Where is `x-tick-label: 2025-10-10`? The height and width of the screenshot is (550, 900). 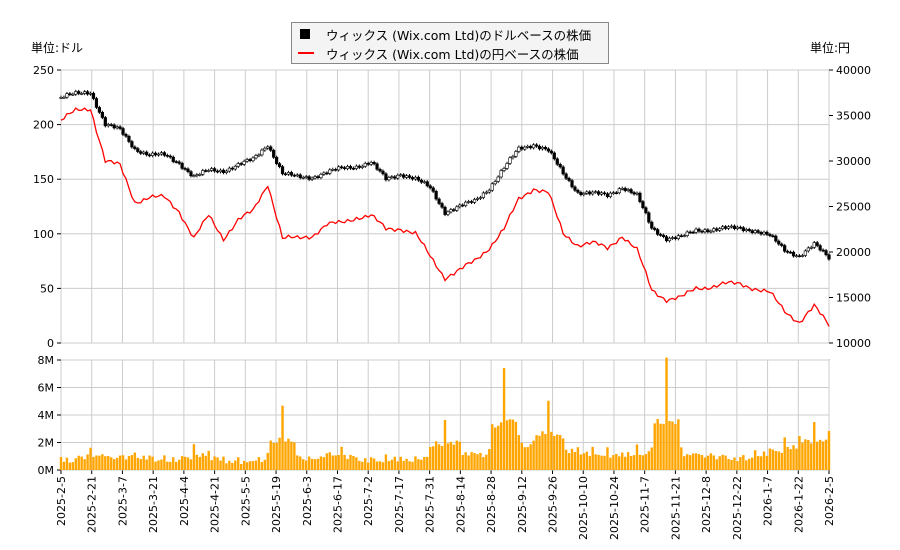
x-tick-label: 2025-10-10 is located at coordinates (583, 508).